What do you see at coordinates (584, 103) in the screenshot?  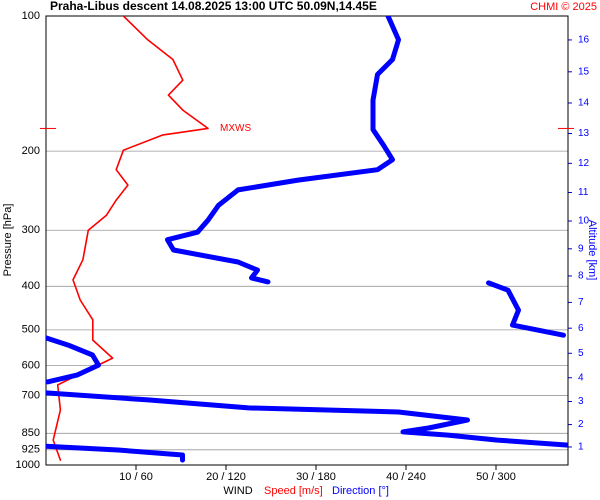 I see `y2-tick-label: 14` at bounding box center [584, 103].